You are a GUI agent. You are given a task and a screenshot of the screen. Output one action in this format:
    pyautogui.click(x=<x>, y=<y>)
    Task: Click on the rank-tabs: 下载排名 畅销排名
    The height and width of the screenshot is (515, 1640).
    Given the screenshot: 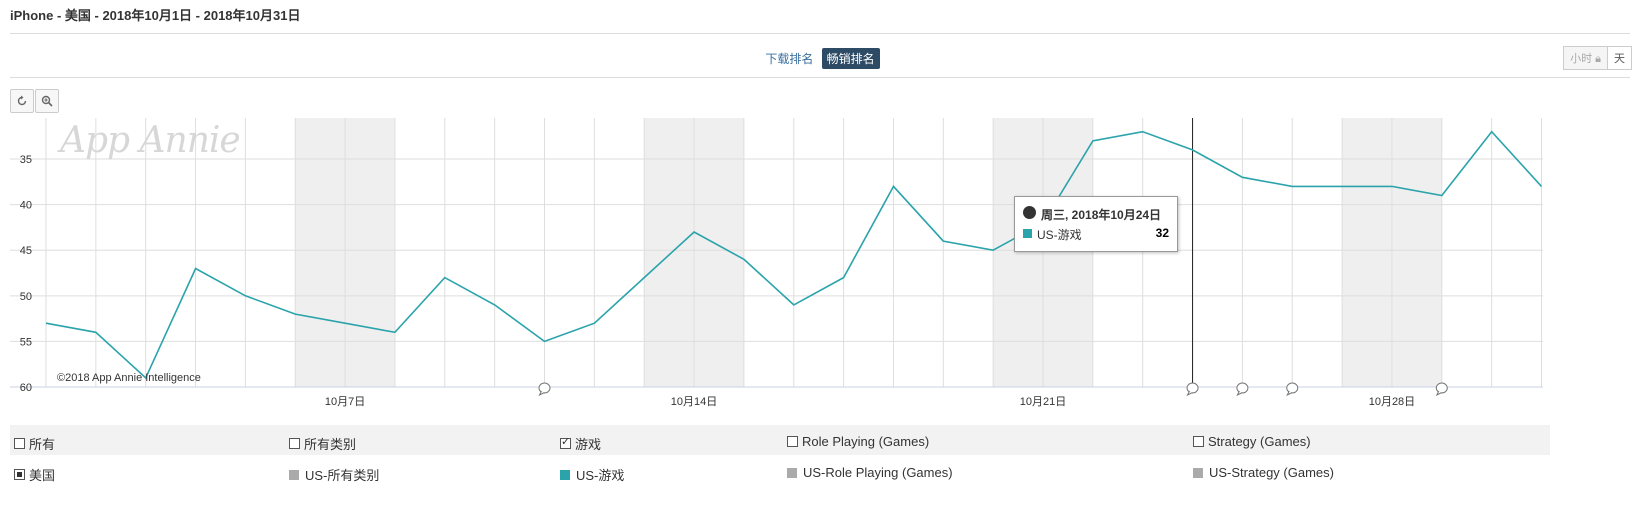 What is the action you would take?
    pyautogui.click(x=820, y=58)
    